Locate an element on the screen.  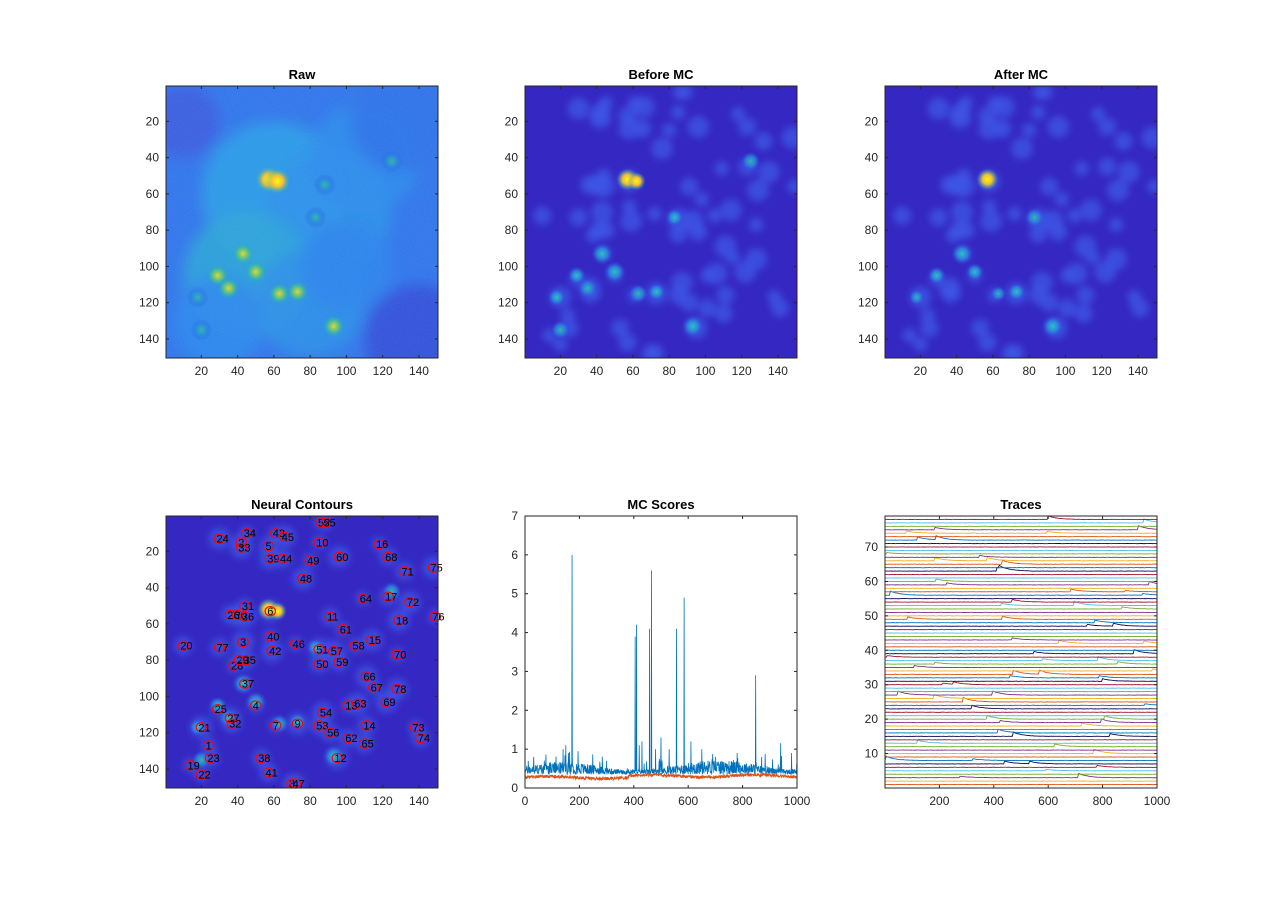
traces-ytick-label: 70 is located at coordinates (872, 547).